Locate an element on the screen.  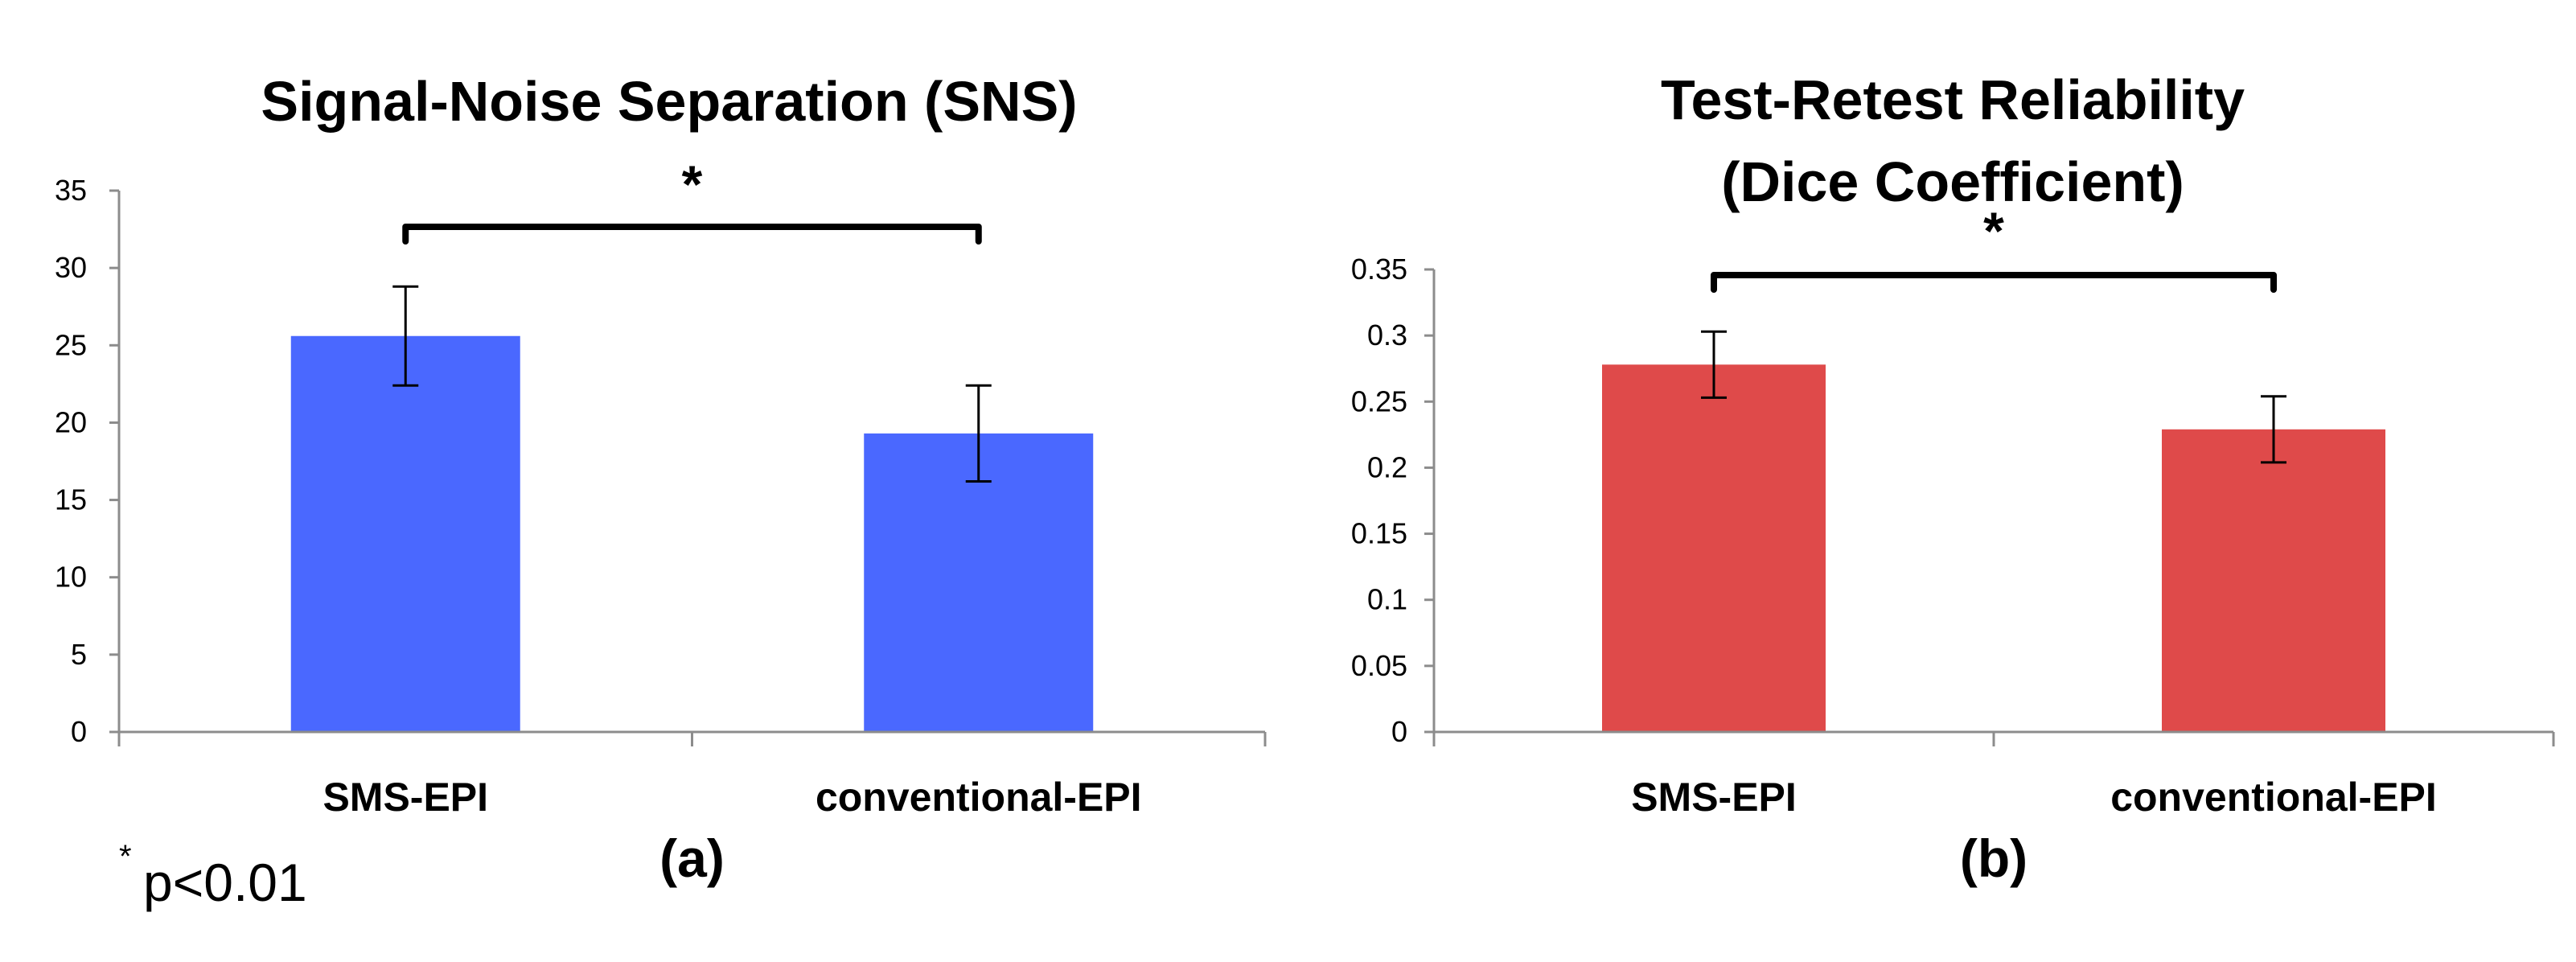
footnote-text: p<0.01 is located at coordinates (225, 882).